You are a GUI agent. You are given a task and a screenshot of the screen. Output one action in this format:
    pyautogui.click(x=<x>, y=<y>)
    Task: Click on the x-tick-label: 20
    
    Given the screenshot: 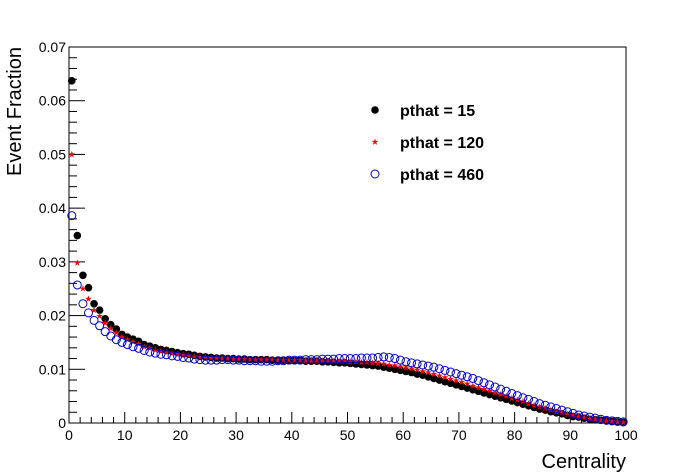 What is the action you would take?
    pyautogui.click(x=181, y=435)
    